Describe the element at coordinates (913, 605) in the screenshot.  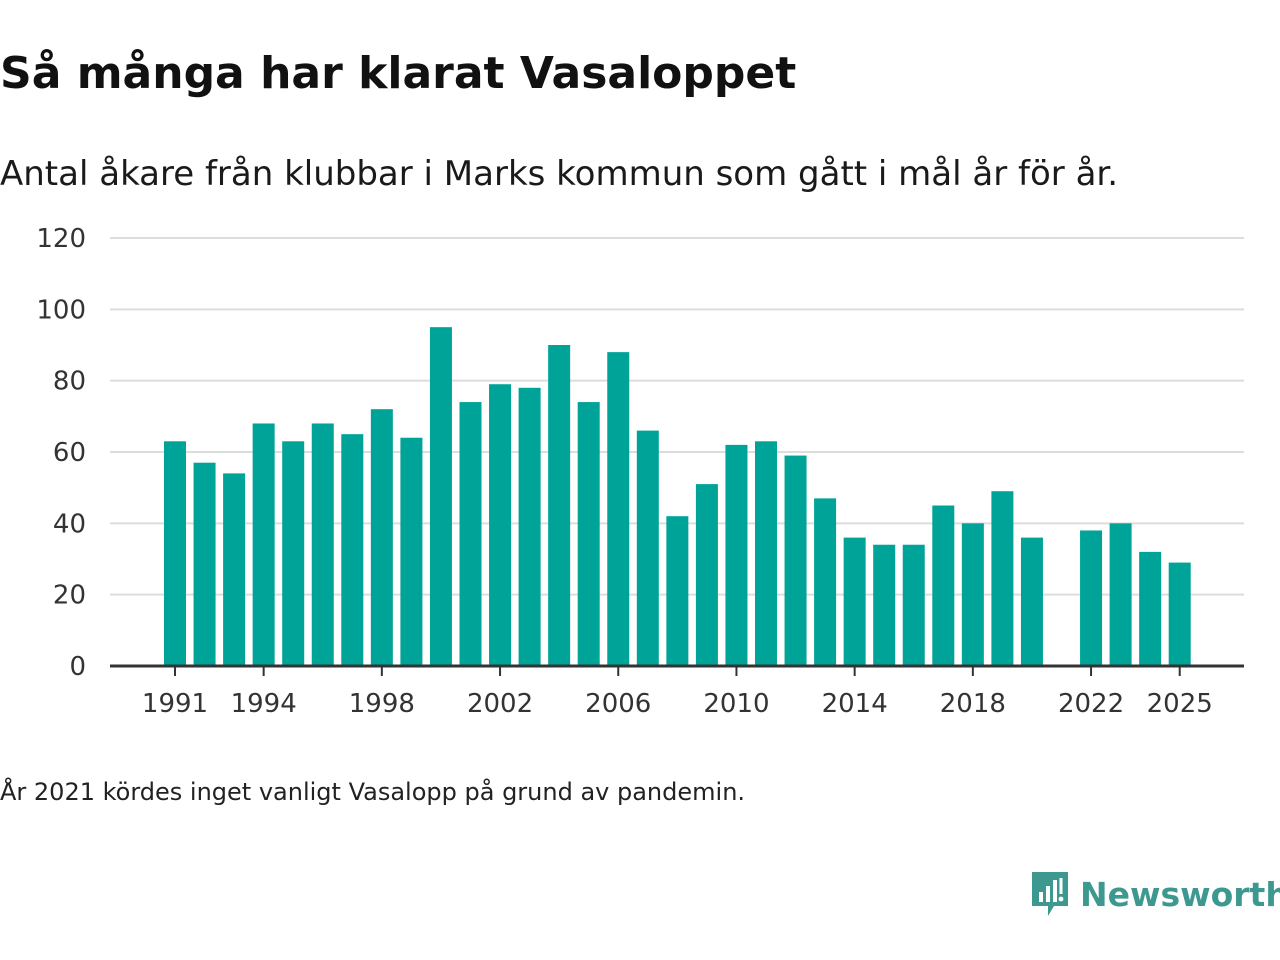
I see `bar-2016` at that location.